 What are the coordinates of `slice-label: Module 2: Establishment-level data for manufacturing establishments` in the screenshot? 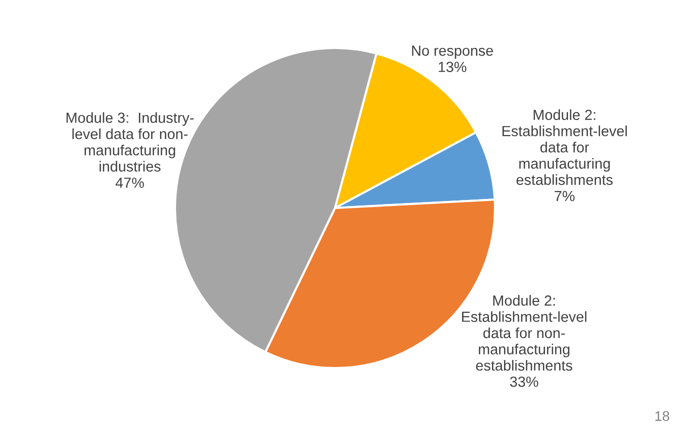 It's located at (564, 147).